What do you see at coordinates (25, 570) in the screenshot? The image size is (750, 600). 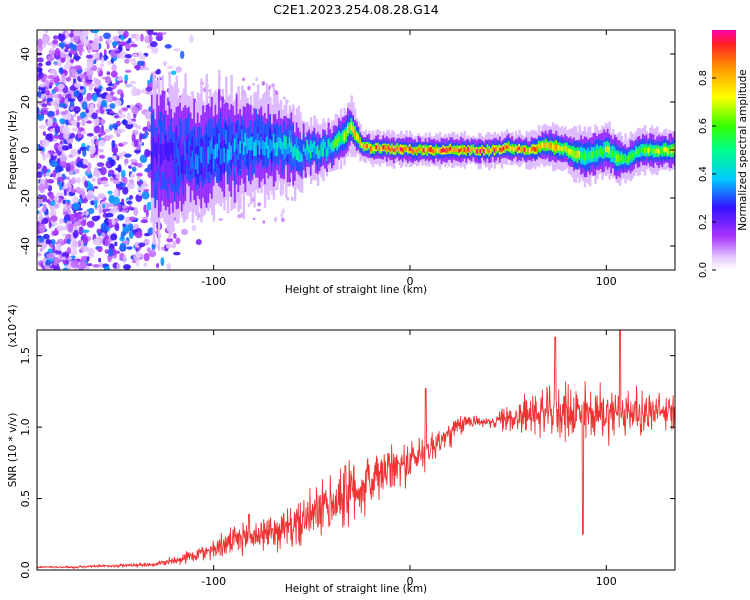 I see `y-tick-label: 0.0` at bounding box center [25, 570].